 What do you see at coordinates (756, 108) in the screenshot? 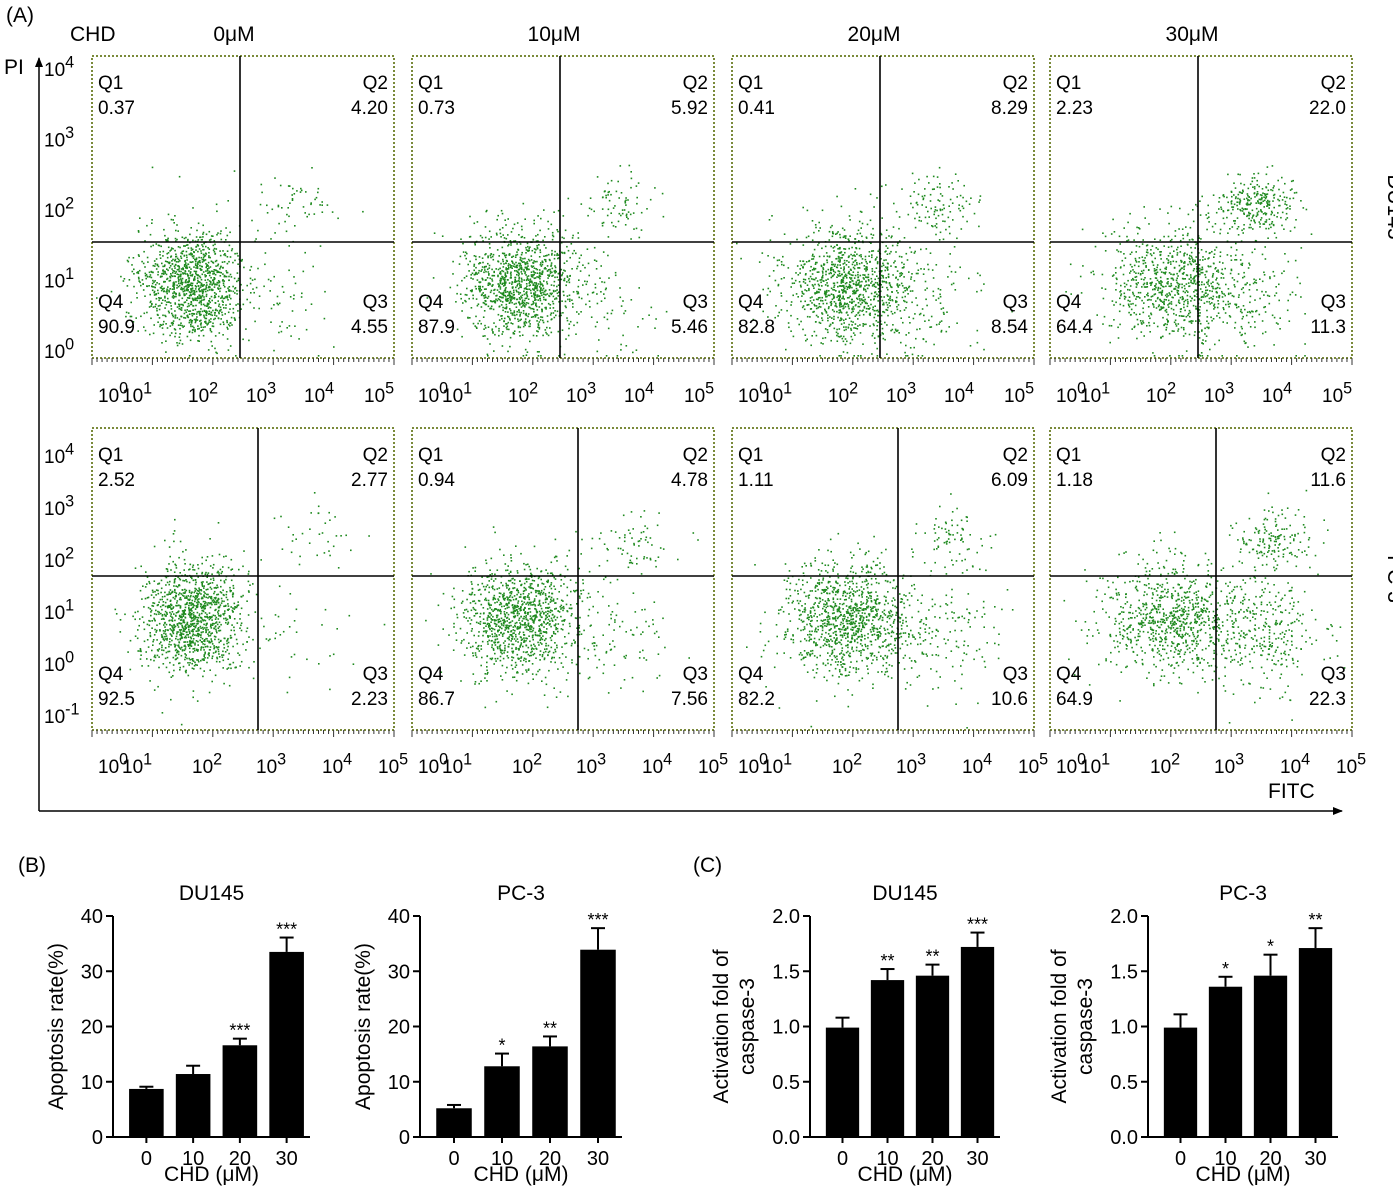
I see `quadrant-value-q1: 0.41` at bounding box center [756, 108].